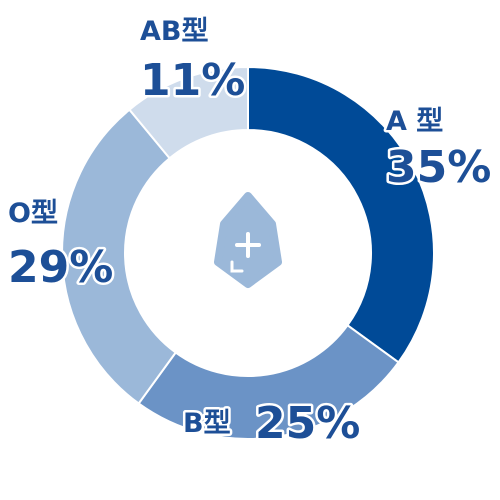  I want to click on category-label: AB型, so click(174, 31).